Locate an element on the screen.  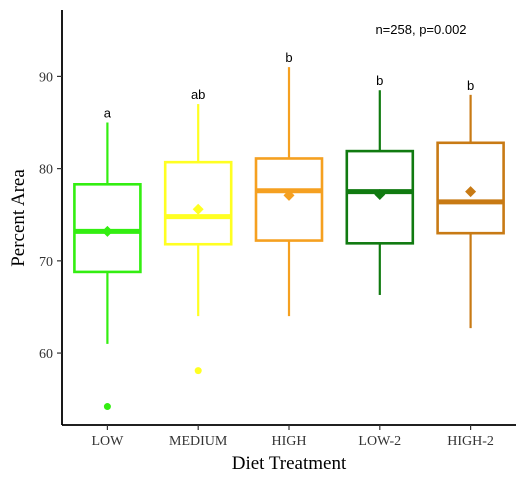
x-tick-label: HIGH-2 is located at coordinates (470, 441).